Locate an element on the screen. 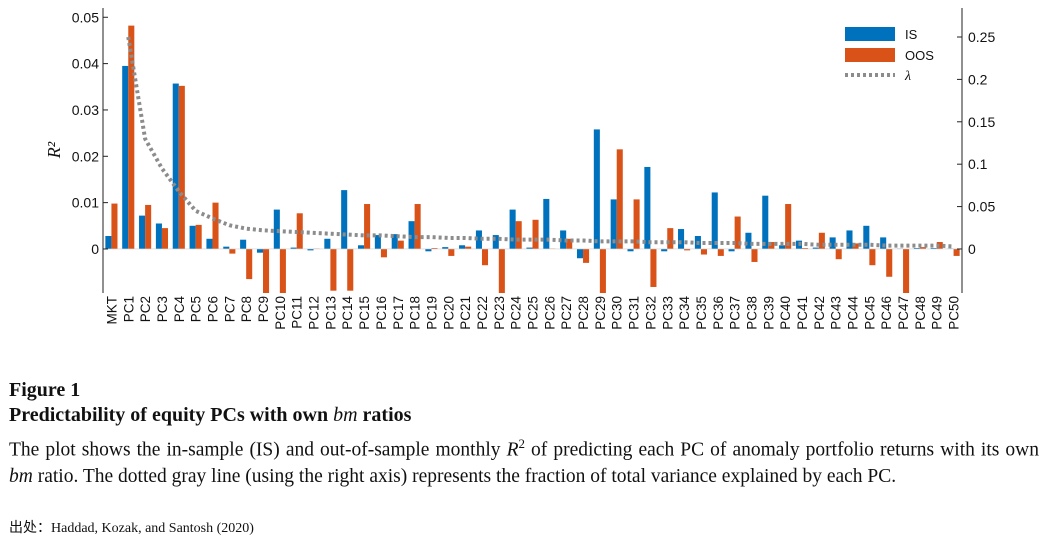 This screenshot has height=545, width=1049. bar-oos-pc20 is located at coordinates (451, 252).